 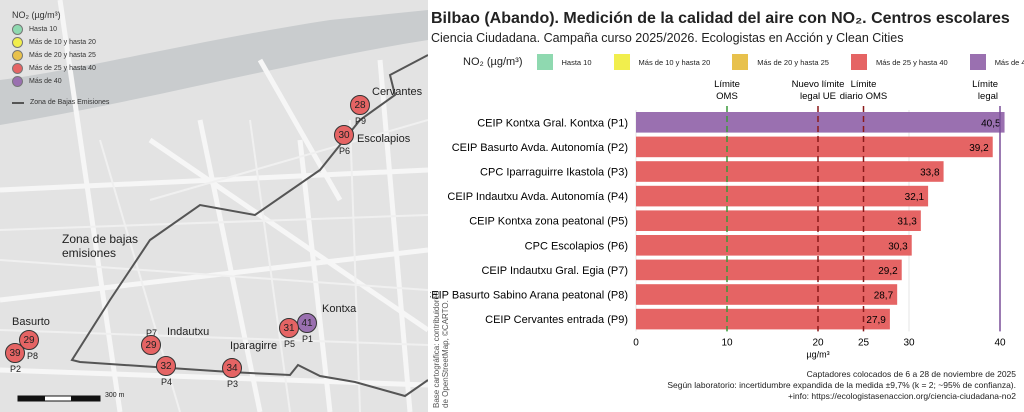 I want to click on zone-legend-label: Zona de Bajas Emisiones, so click(x=70, y=102).